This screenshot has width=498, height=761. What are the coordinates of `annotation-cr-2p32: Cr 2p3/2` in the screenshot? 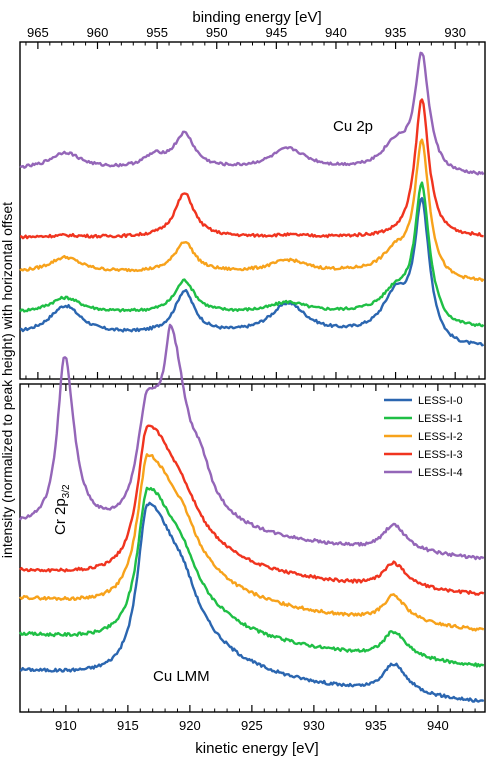 It's located at (62, 509).